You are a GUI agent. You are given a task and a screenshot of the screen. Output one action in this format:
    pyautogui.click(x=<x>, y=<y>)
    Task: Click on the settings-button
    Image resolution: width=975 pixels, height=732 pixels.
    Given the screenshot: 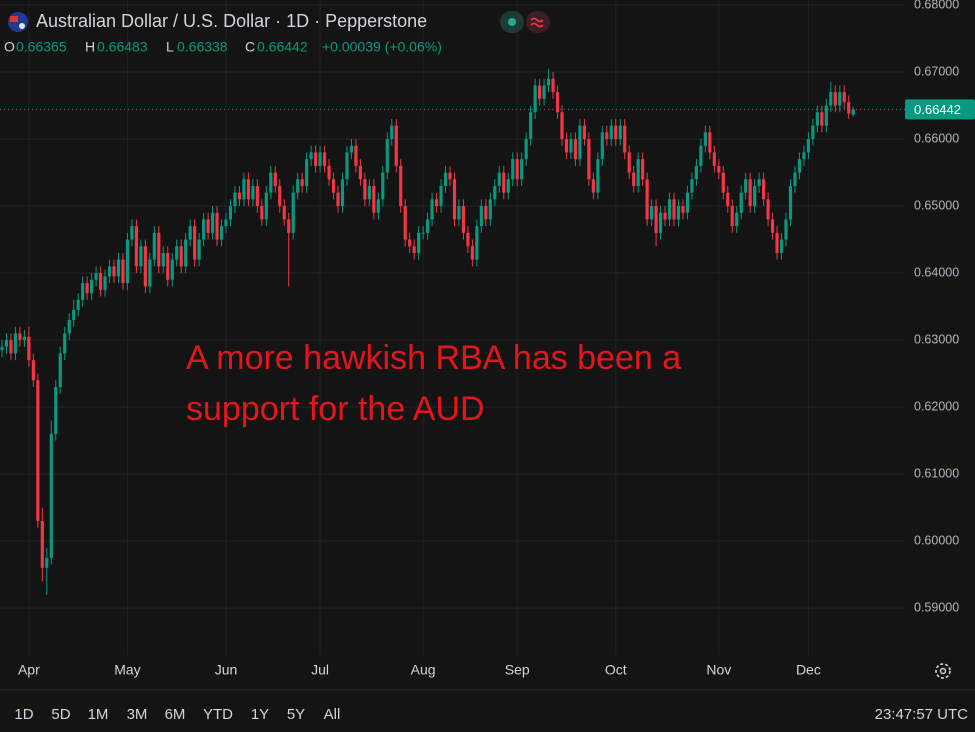 What is the action you would take?
    pyautogui.click(x=943, y=671)
    